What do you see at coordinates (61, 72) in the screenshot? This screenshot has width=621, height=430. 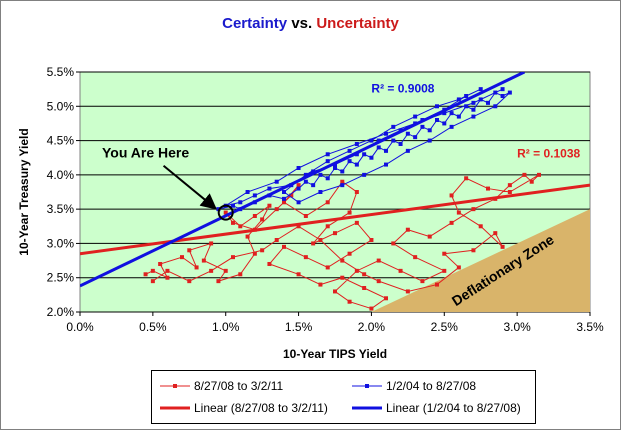 I see `y-tick-label: 5.5%` at bounding box center [61, 72].